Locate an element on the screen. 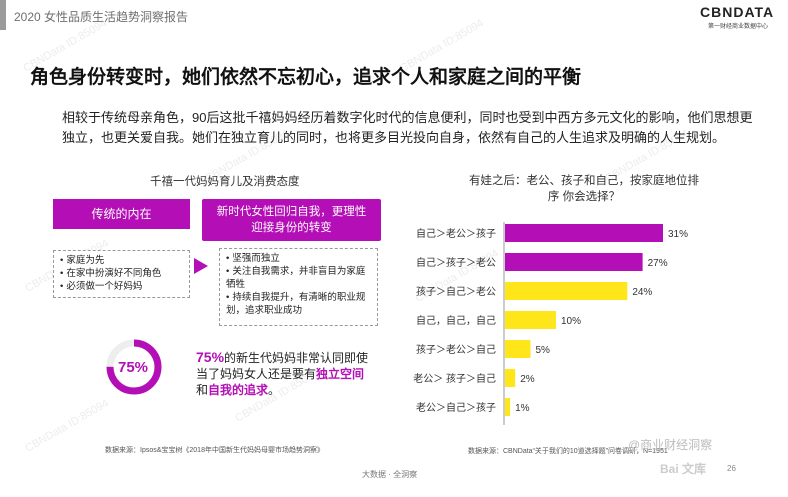 The height and width of the screenshot is (497, 788). footer-tagline: 大数据 · 全洞察 is located at coordinates (390, 474).